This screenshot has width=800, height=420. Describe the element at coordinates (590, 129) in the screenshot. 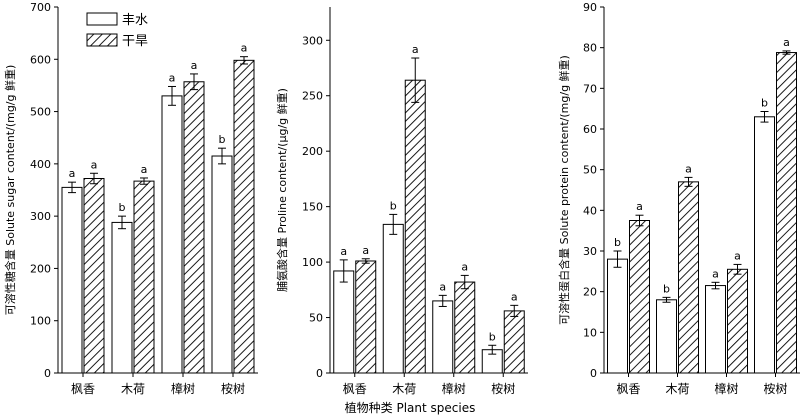

I see `y-tick-label: 60` at that location.